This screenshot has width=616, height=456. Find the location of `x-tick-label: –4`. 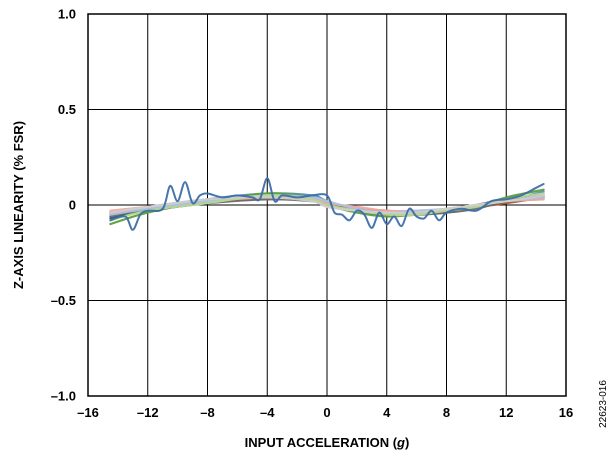

x-tick-label: –4 is located at coordinates (267, 412).